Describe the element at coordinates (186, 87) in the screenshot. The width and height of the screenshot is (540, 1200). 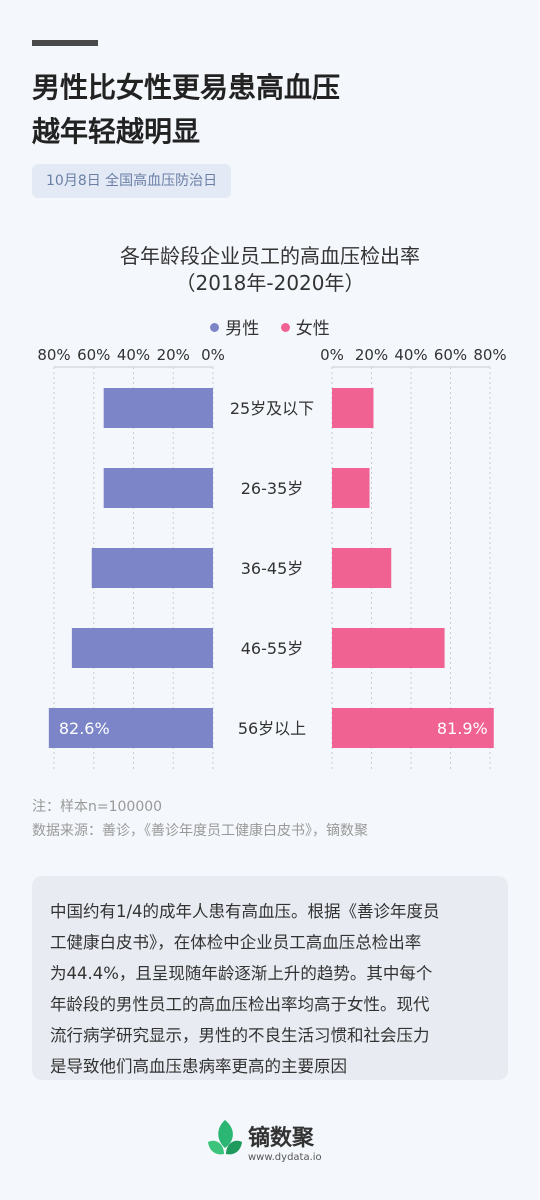
I see `page-title-line1: 男性比女性更易患高血压` at that location.